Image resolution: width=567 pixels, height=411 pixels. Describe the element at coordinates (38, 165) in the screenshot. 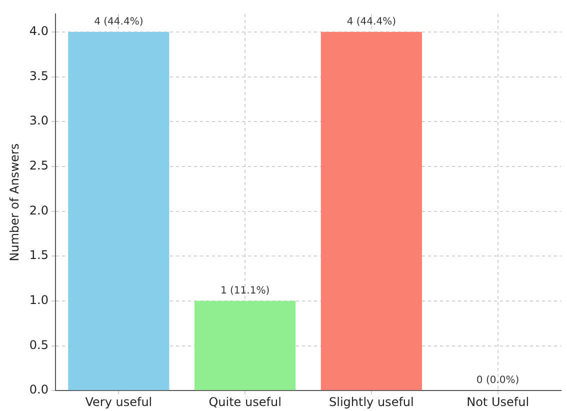

I see `y-tick-label: 2.5` at that location.